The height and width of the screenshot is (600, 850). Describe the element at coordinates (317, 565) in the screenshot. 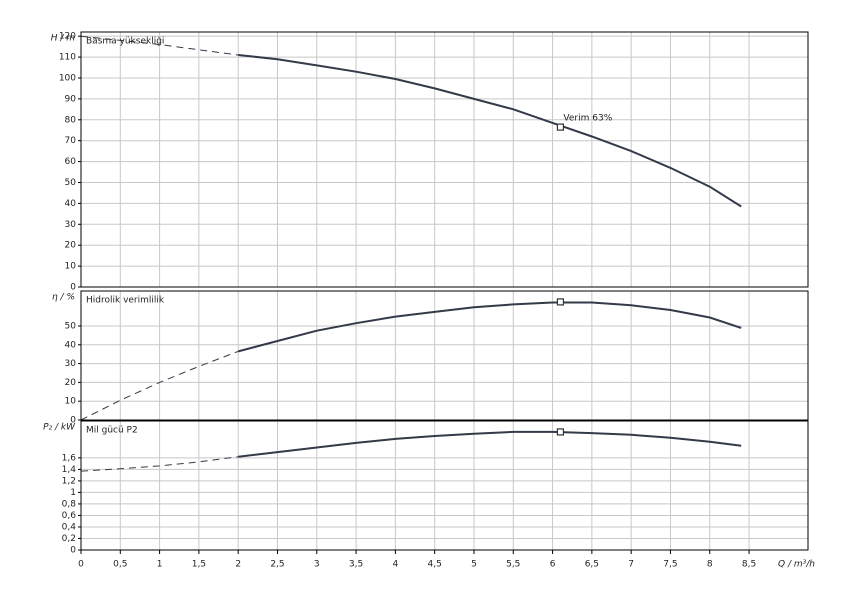

I see `x-tick-label: 3` at that location.